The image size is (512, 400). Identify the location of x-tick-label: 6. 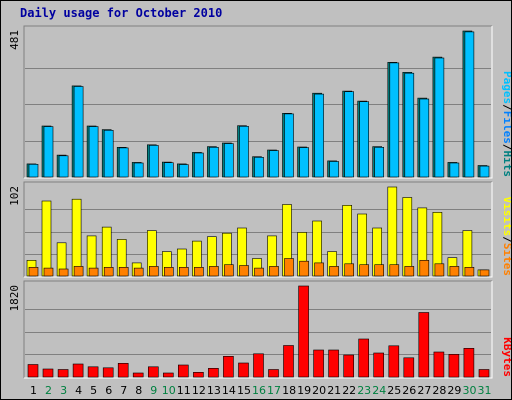
(108, 390).